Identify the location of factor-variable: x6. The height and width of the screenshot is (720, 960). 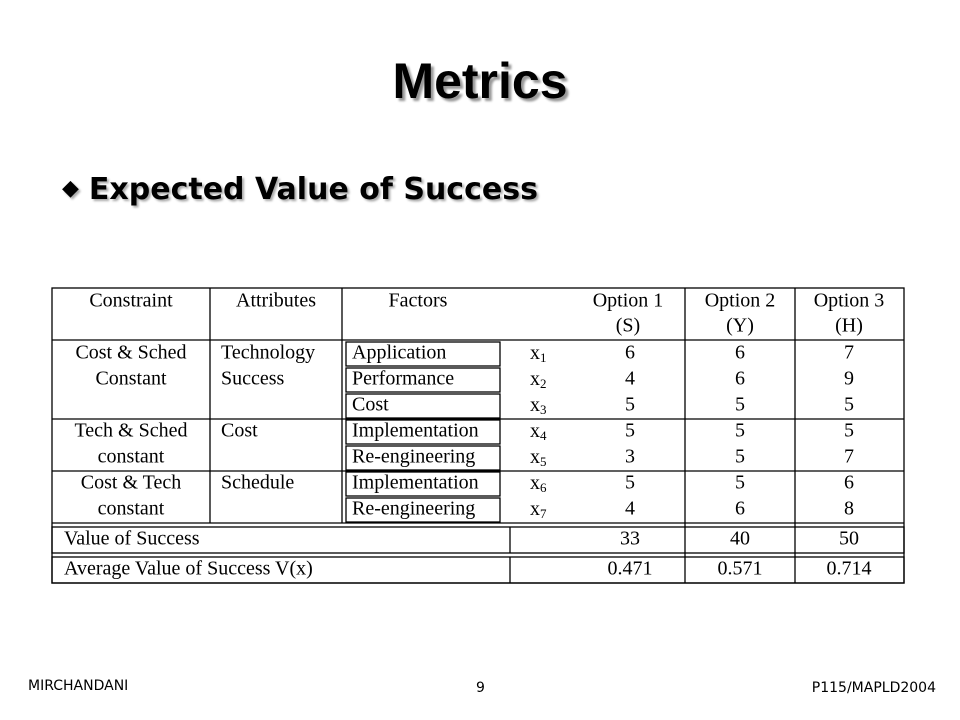
(538, 483).